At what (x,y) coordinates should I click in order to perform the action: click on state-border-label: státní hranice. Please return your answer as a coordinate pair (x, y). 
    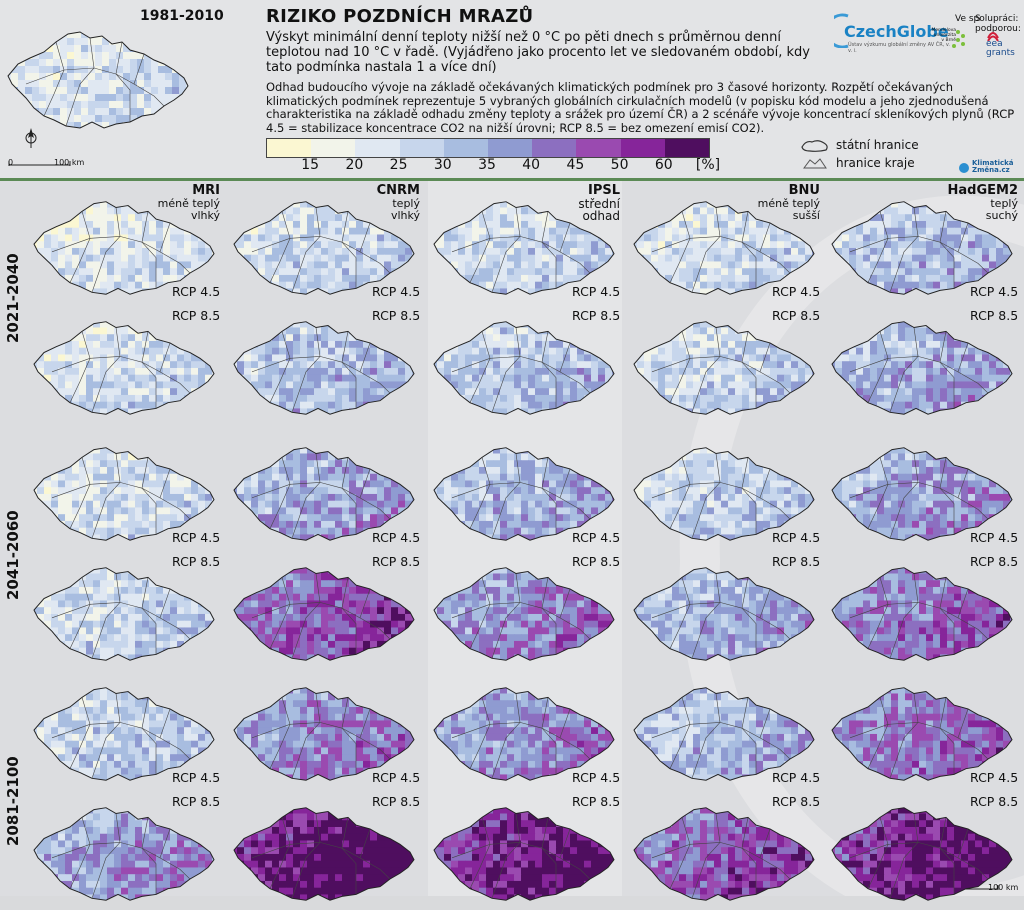
    Looking at the image, I should click on (877, 145).